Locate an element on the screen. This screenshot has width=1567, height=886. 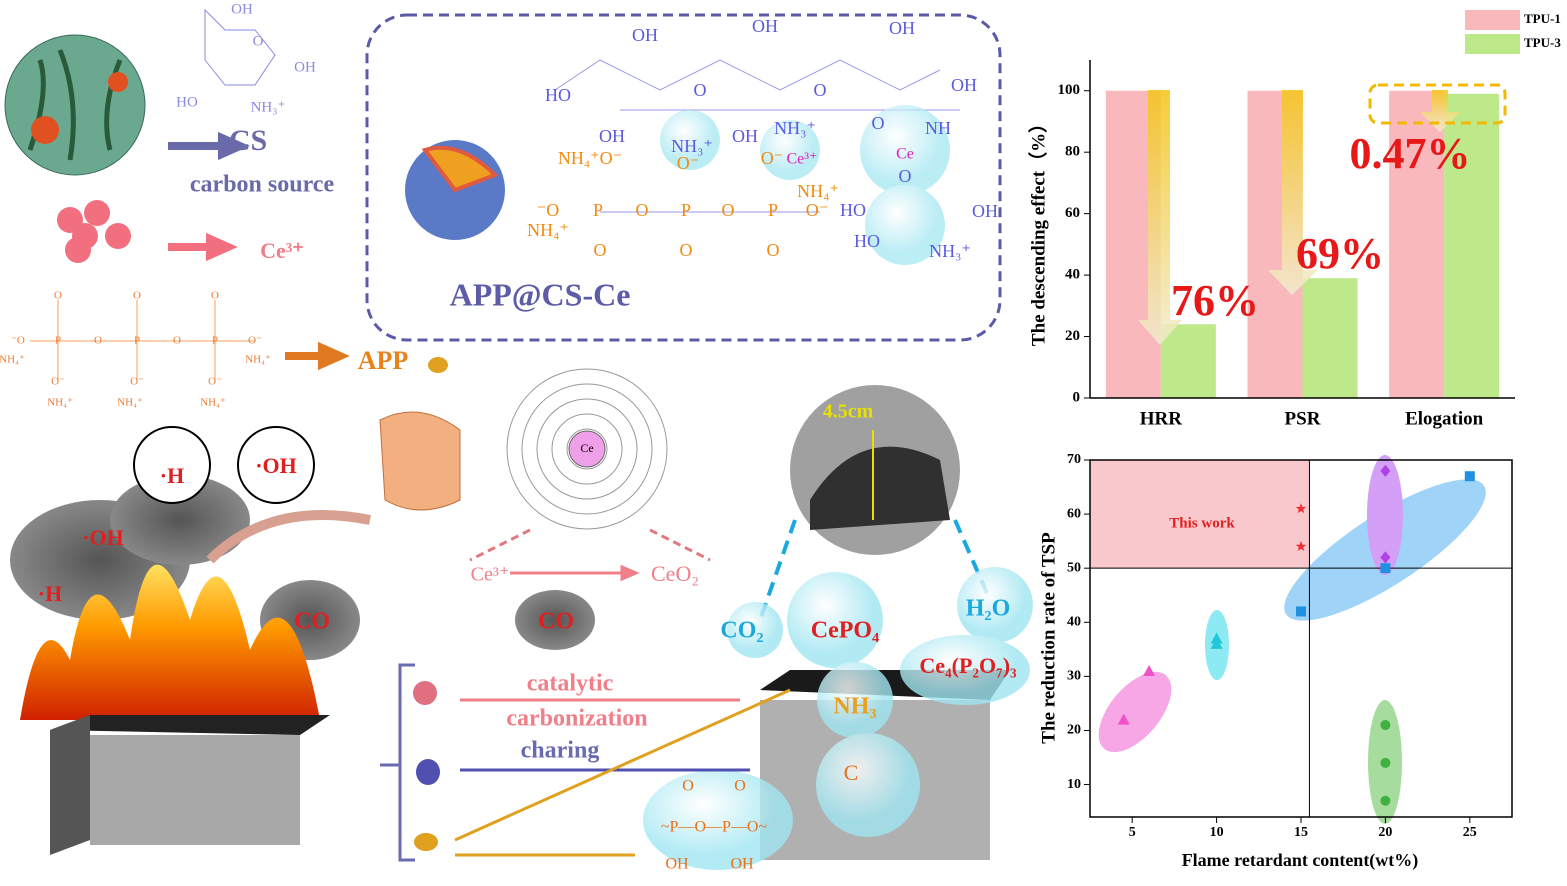
crab is located at coordinates (45, 130).